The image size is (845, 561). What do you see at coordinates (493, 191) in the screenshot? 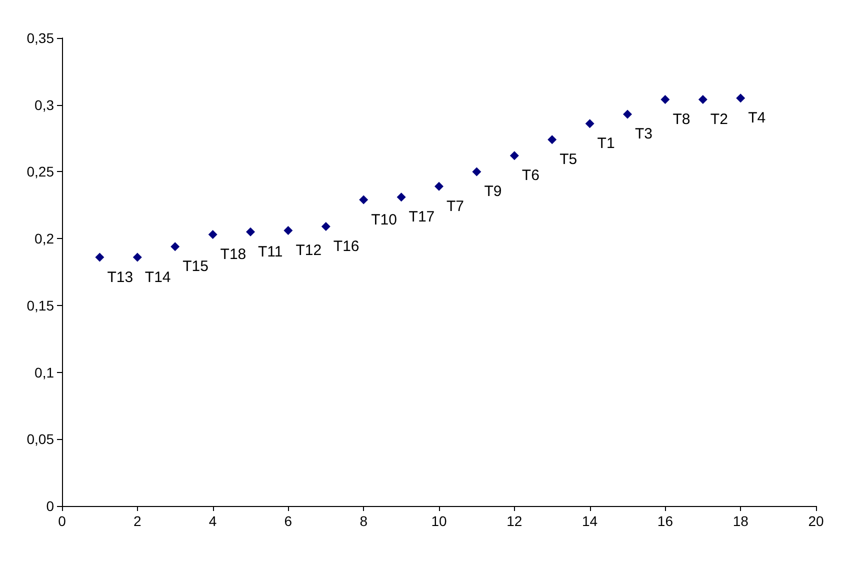
I see `data-label: T9` at bounding box center [493, 191].